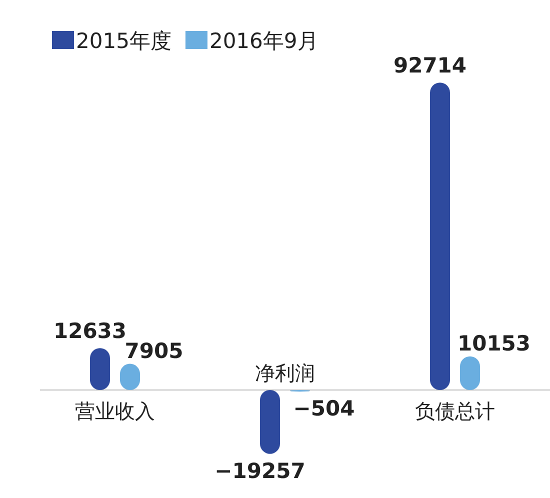 This screenshot has height=498, width=550. What do you see at coordinates (263, 41) in the screenshot?
I see `legend-label: 2016年9月` at bounding box center [263, 41].